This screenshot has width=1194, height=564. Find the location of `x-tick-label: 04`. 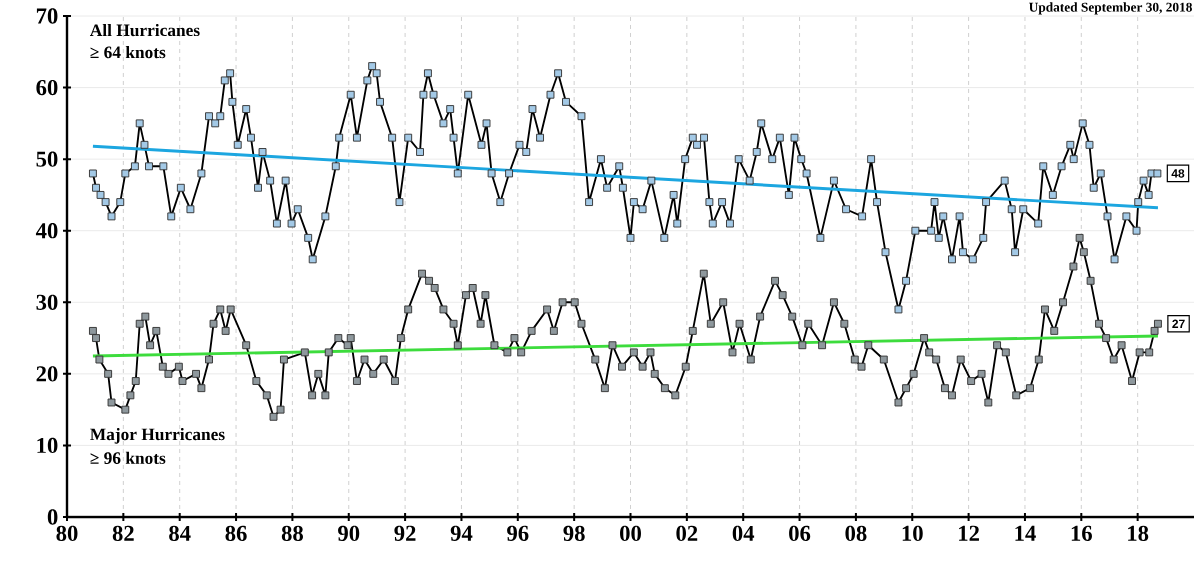

x-tick-label: 04 is located at coordinates (743, 533).